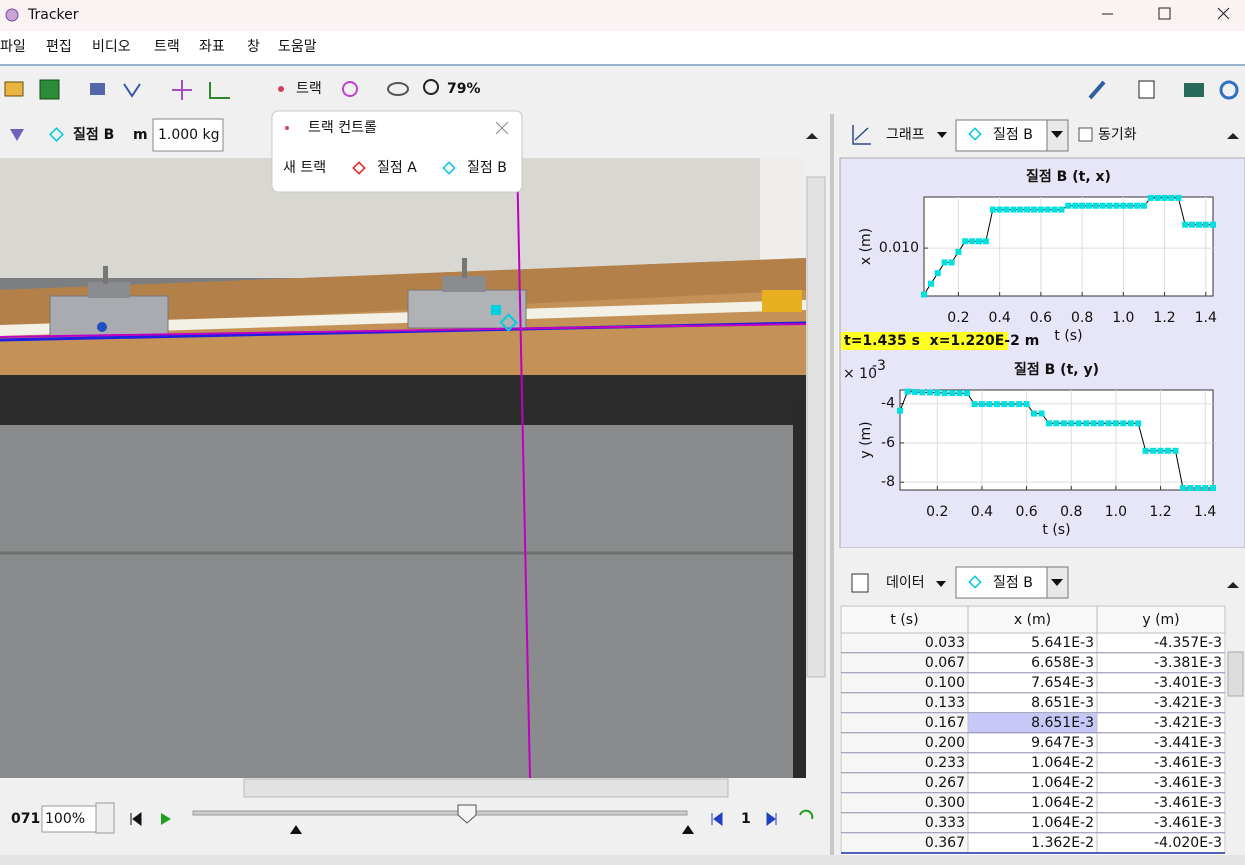  Describe the element at coordinates (304, 168) in the screenshot. I see `new-track: 새 트랙` at that location.